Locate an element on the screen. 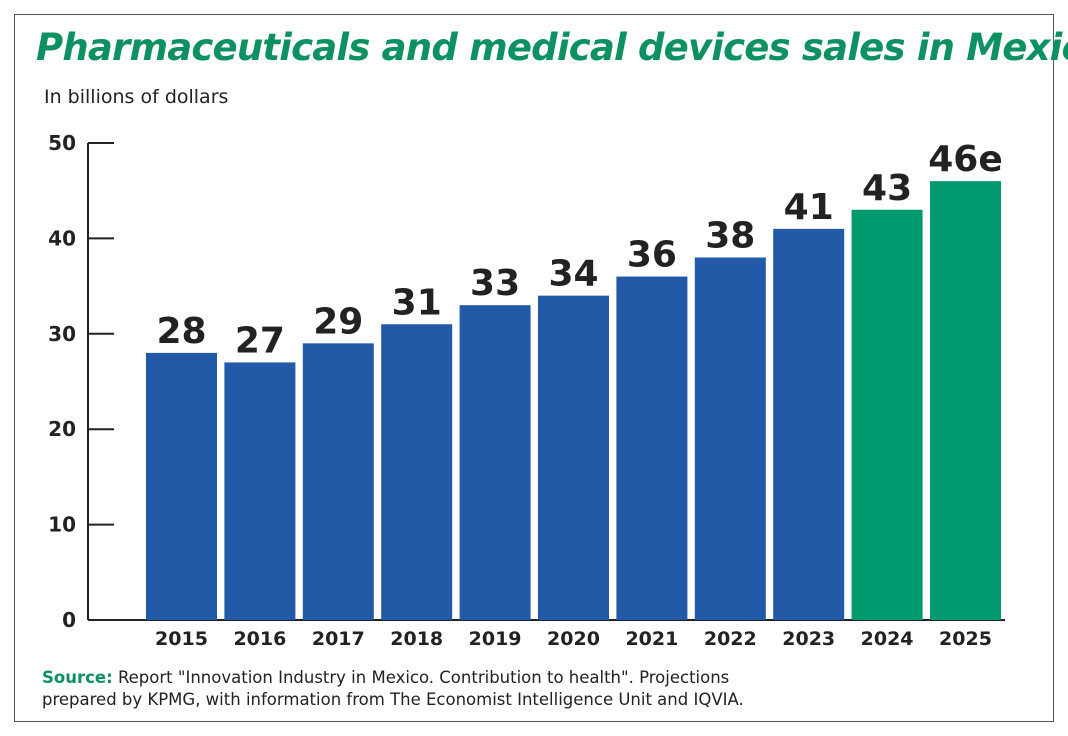 This screenshot has width=1068, height=736. source-label: Source: is located at coordinates (77, 677).